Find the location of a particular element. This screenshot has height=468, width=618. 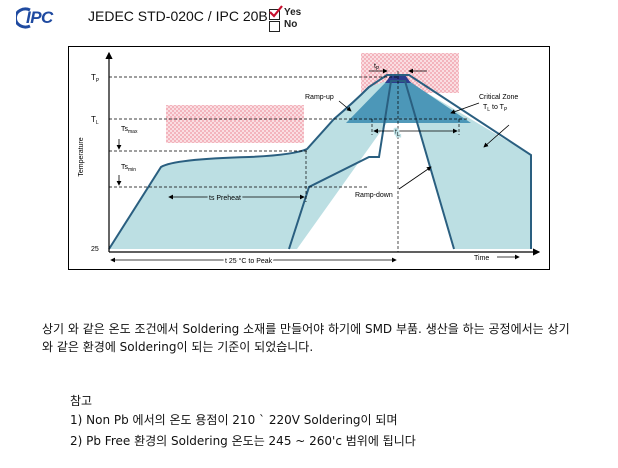

option-no-label: No is located at coordinates (291, 24).